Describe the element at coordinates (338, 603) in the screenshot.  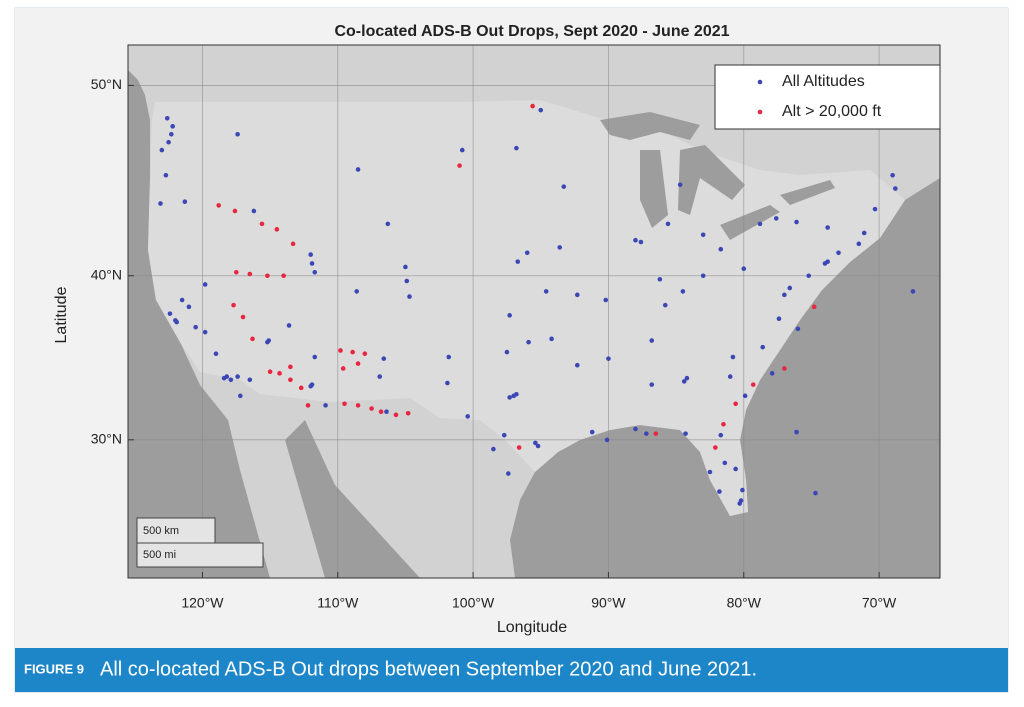
I see `x-tick-label: 110°W` at that location.